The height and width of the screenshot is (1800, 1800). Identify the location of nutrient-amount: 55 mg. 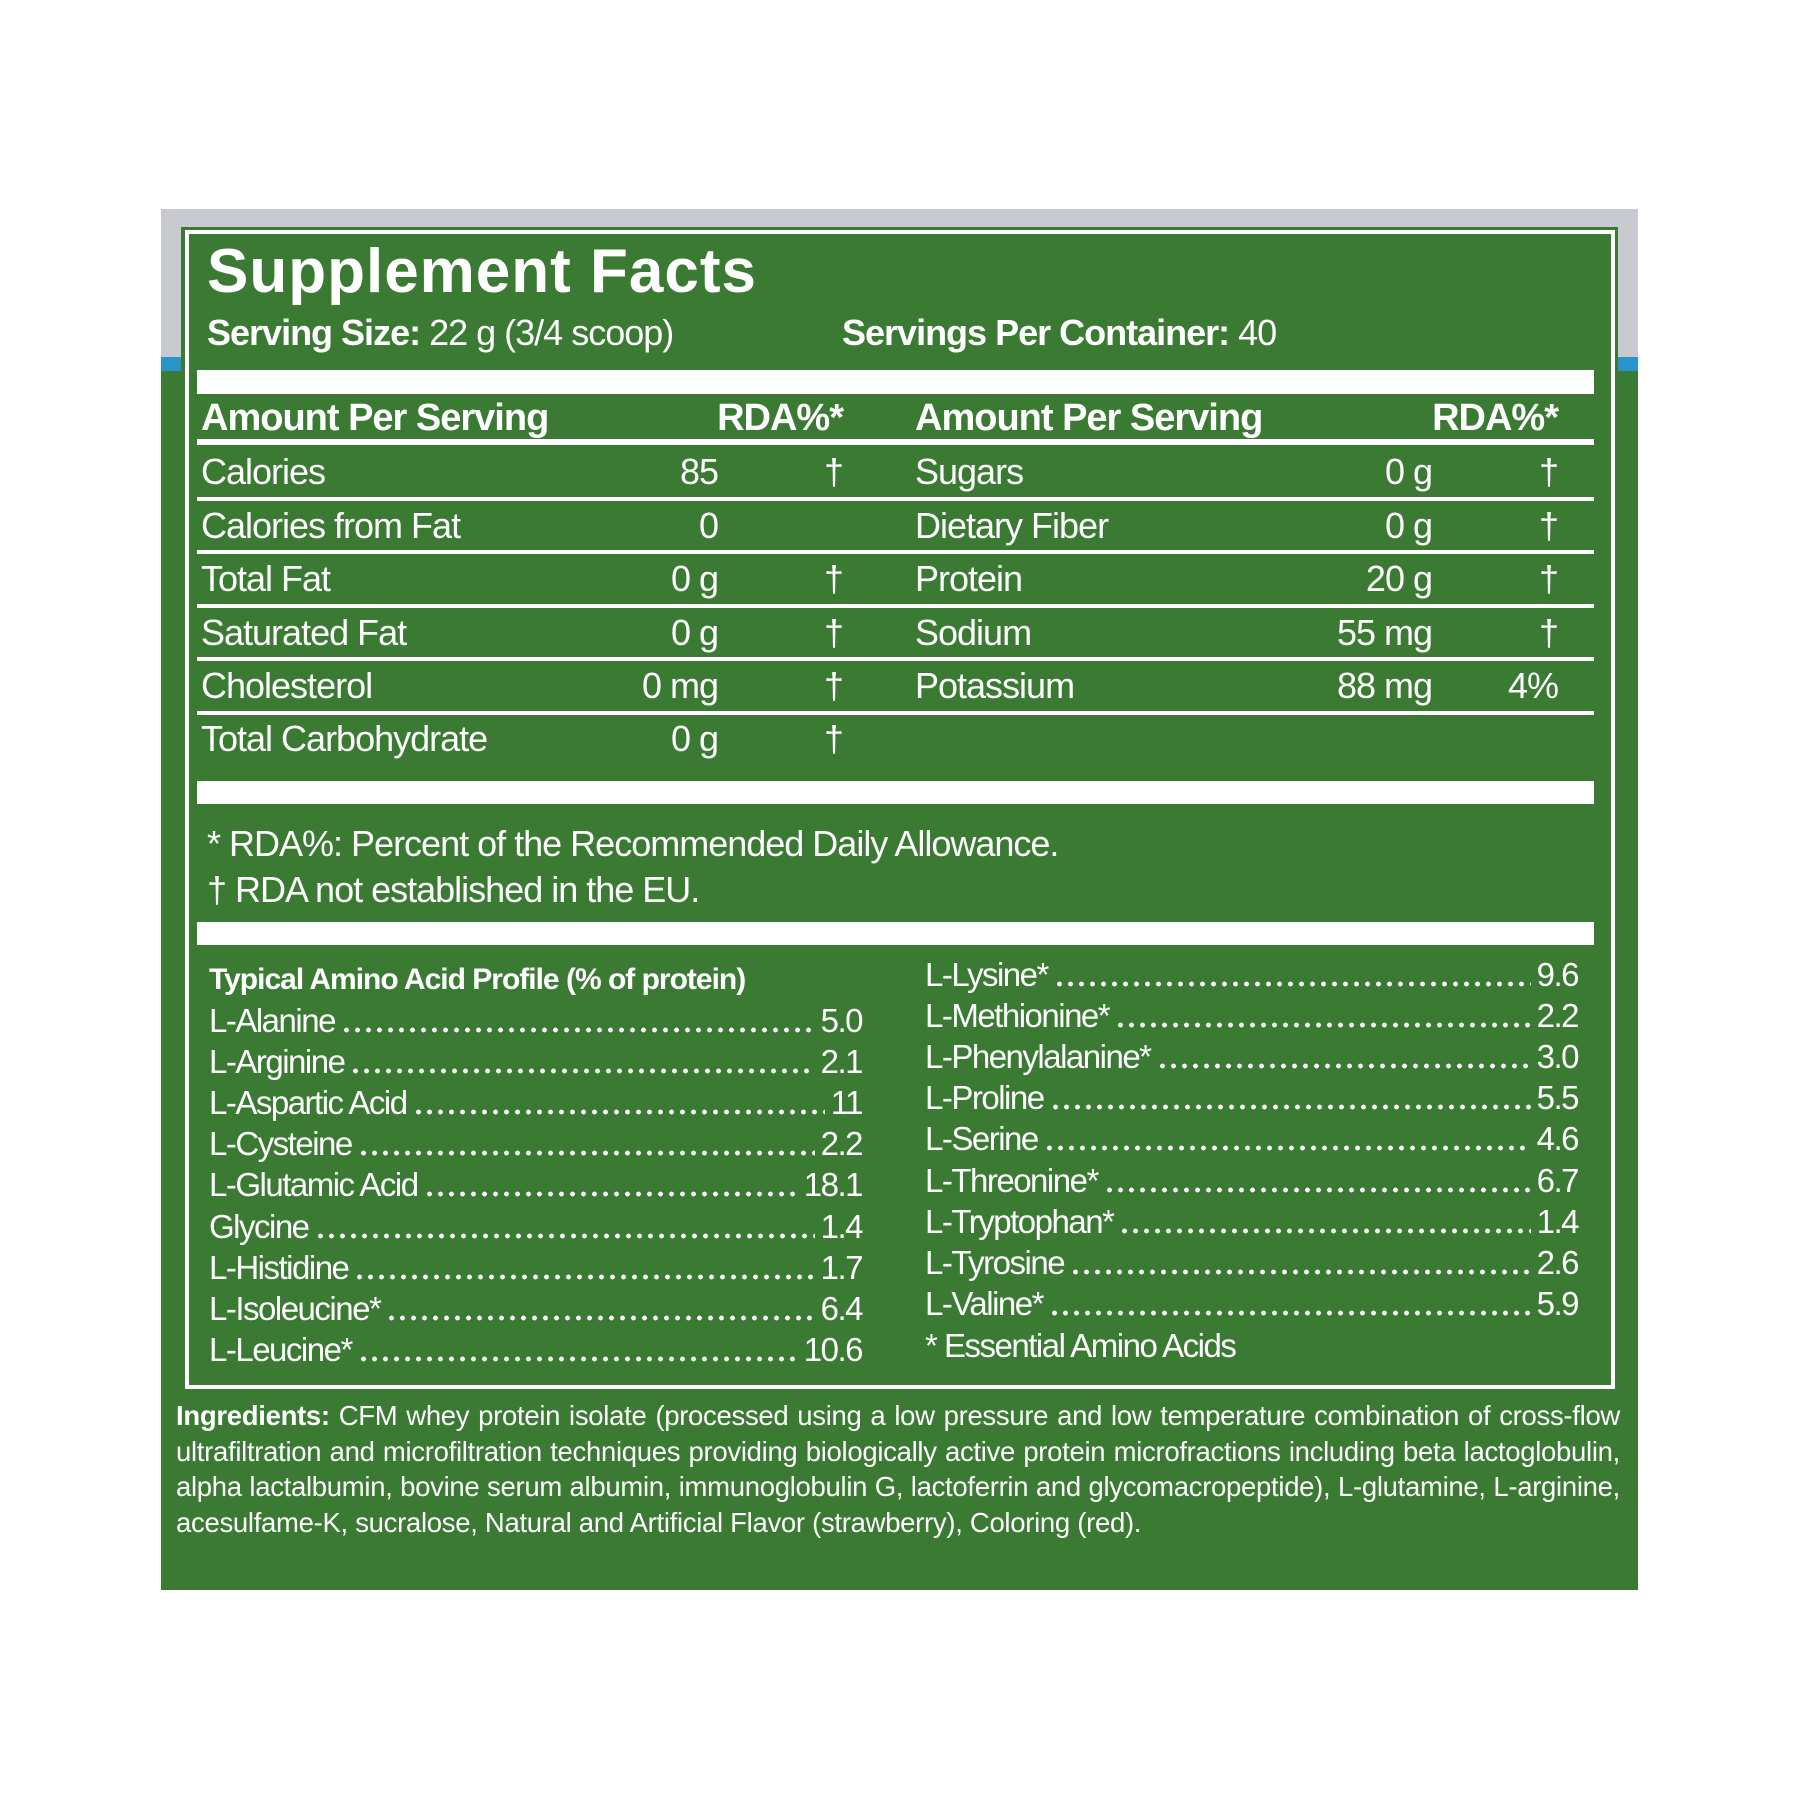
(1384, 632).